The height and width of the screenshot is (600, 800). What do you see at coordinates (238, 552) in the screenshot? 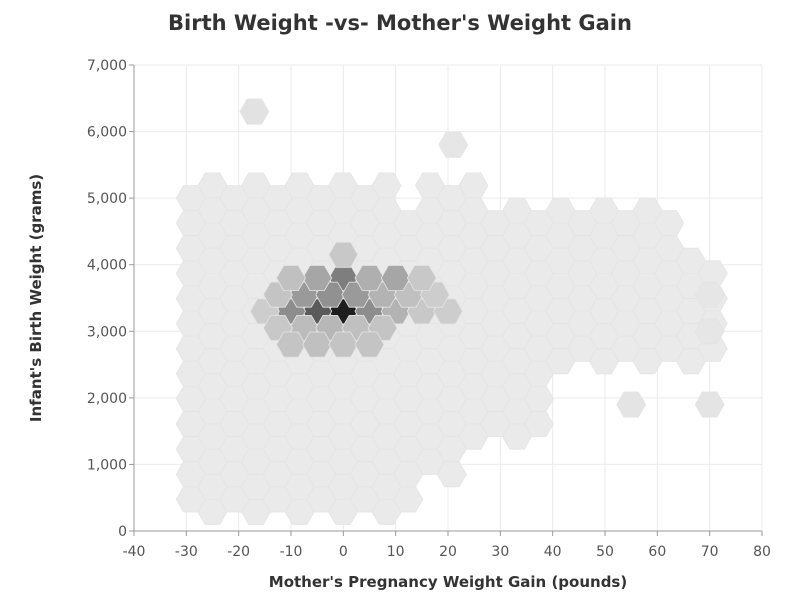
I see `x-tick-label: -20` at bounding box center [238, 552].